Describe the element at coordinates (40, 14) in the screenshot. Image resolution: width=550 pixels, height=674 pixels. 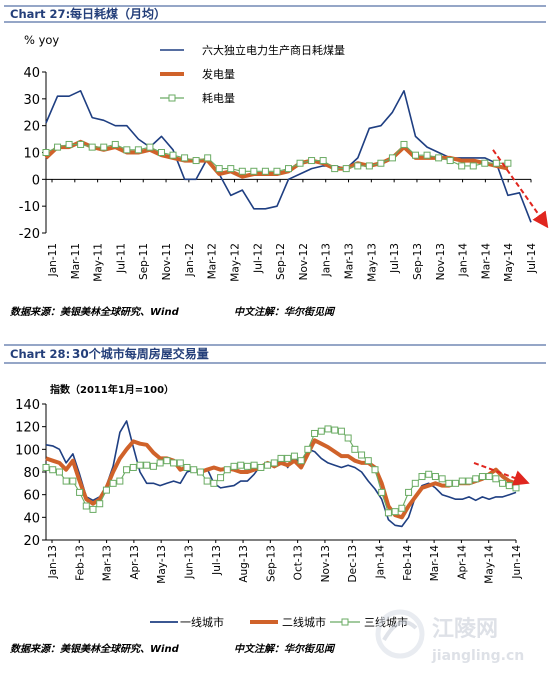
I see `chart-27-label: Chart 27:` at that location.